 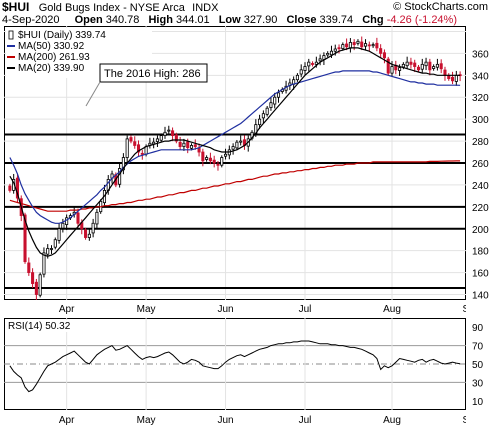 I want to click on rsi-label-bg, so click(x=49, y=326).